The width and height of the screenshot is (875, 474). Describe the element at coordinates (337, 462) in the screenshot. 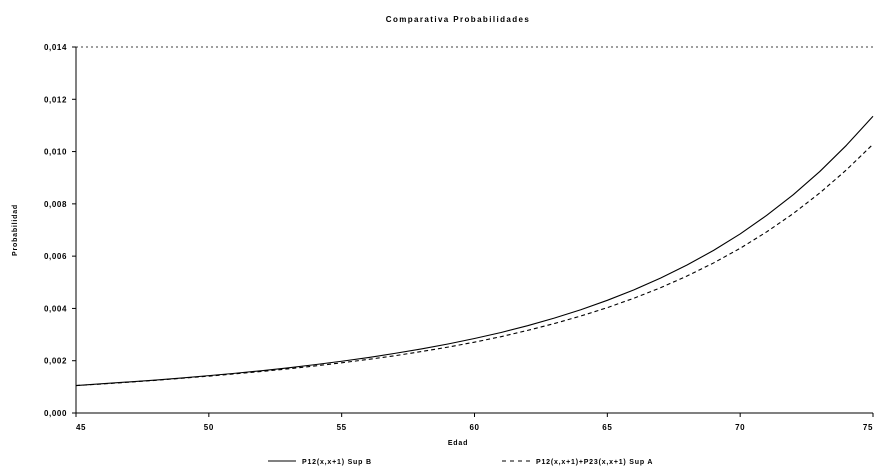

I see `legend-label-series-1: P12(x,x+1) Sup B` at that location.